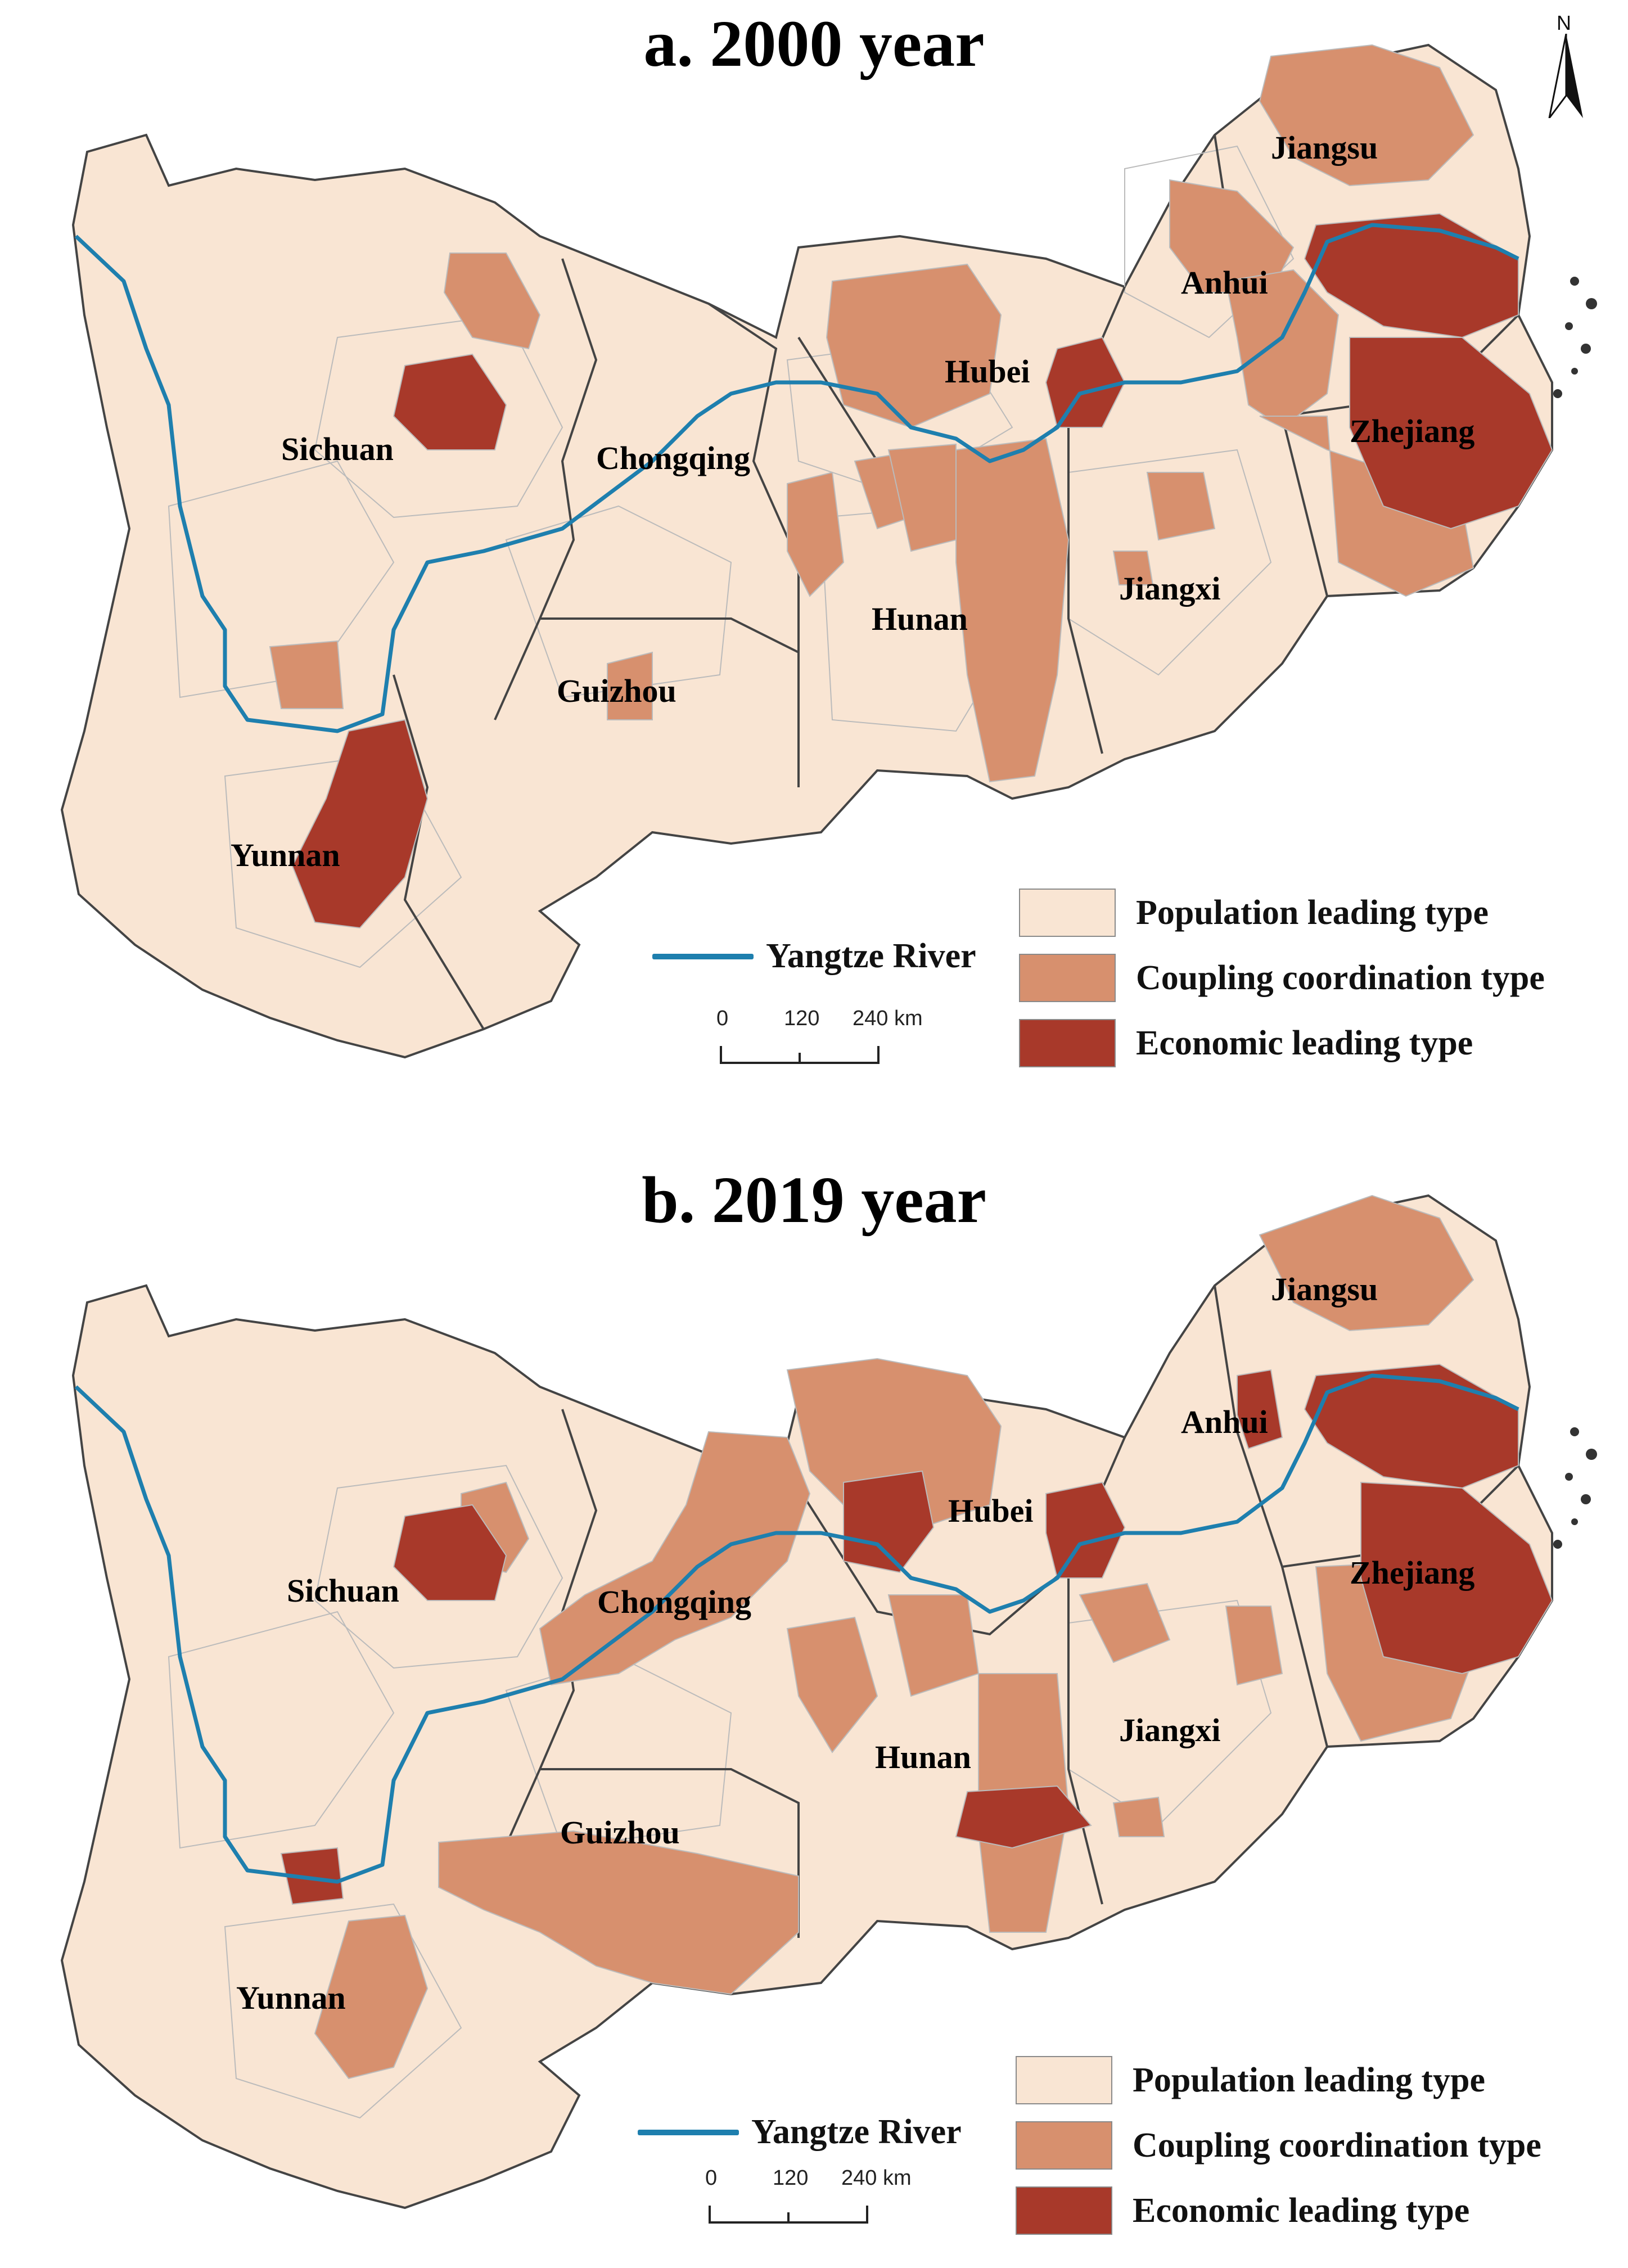 Image resolution: width=1628 pixels, height=2268 pixels. I want to click on north-arrow-icon, so click(1565, 76).